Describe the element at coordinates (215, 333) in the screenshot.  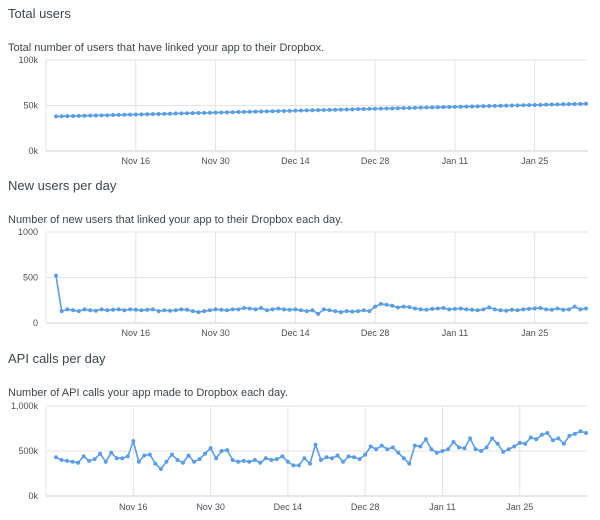
I see `x-tick-label: Nov 30` at that location.